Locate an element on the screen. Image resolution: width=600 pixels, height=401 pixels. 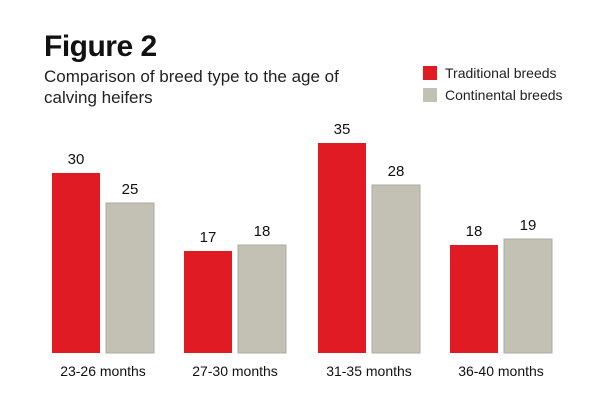
figure-label: Figure 2 is located at coordinates (100, 46).